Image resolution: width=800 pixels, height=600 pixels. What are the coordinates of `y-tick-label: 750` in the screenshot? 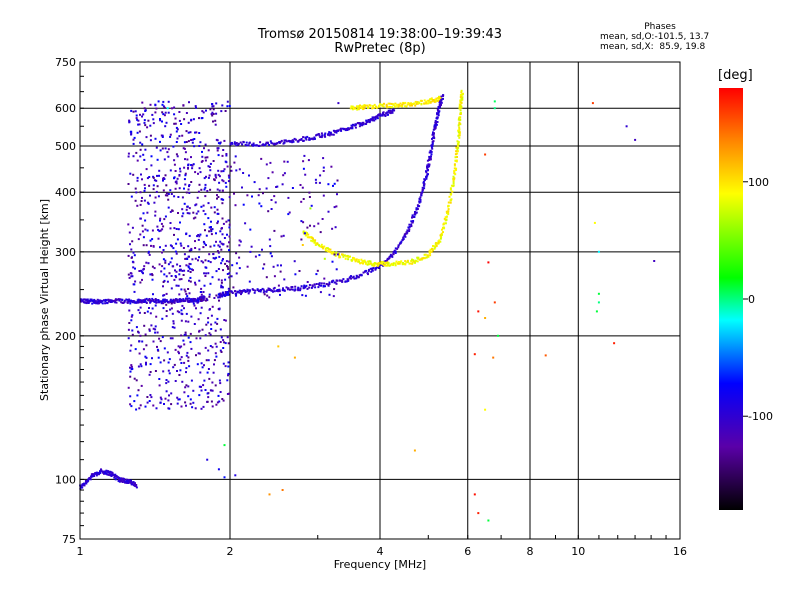 It's located at (65, 62).